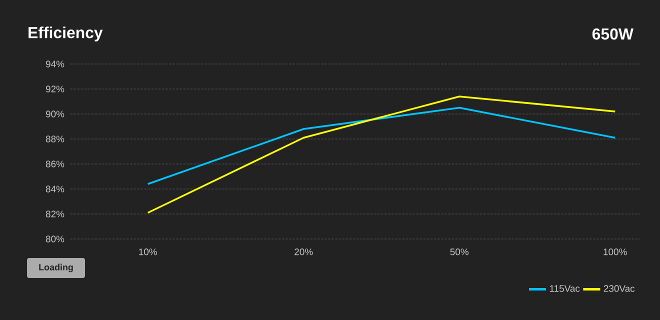 This screenshot has width=660, height=320. What do you see at coordinates (56, 268) in the screenshot?
I see `x-axis-title: Loading` at bounding box center [56, 268].